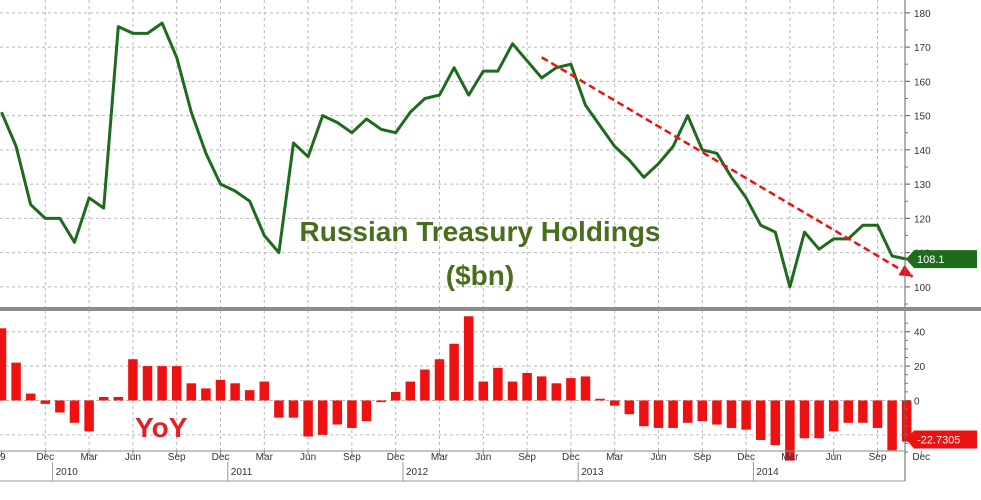  I want to click on ytick-label-bottom: 0, so click(917, 401).